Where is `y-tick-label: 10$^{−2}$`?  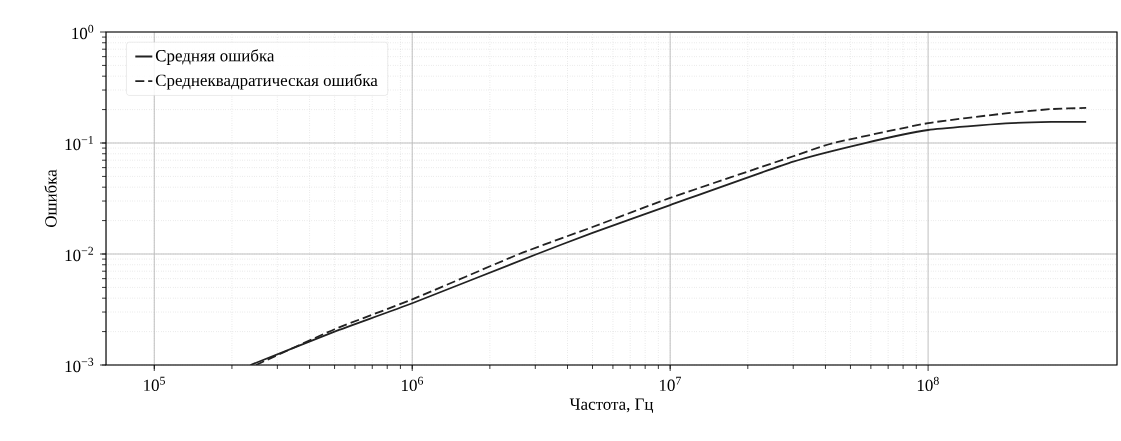
y-tick-label: 10$^{−2}$ is located at coordinates (79, 254).